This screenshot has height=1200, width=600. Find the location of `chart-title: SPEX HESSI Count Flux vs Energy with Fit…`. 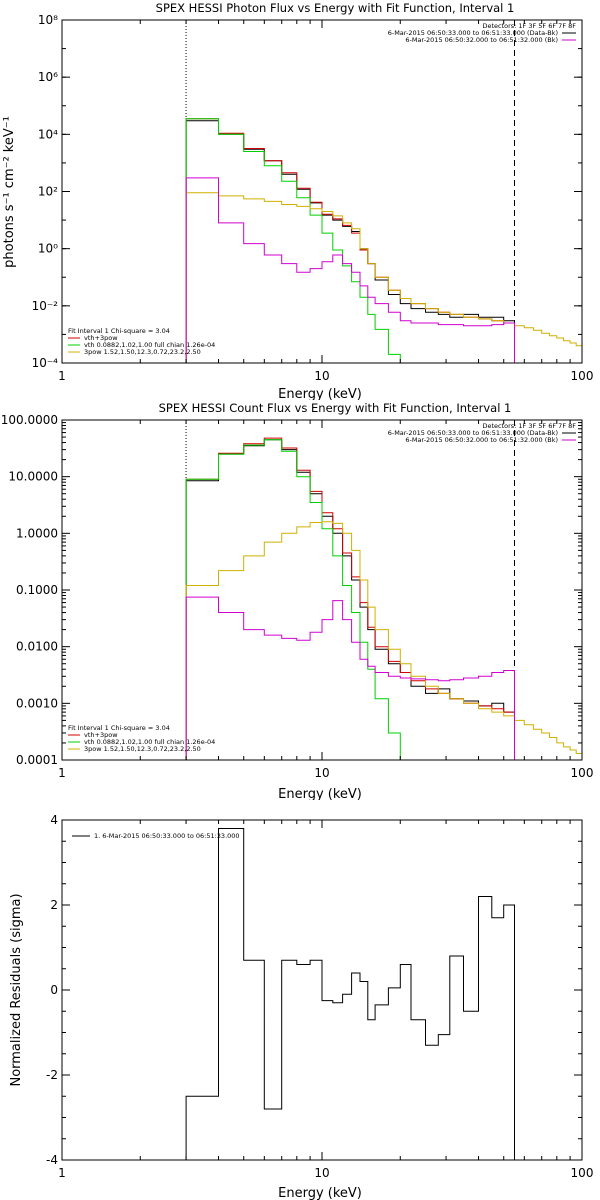

chart-title: SPEX HESSI Count Flux vs Energy with Fit… is located at coordinates (335, 408).